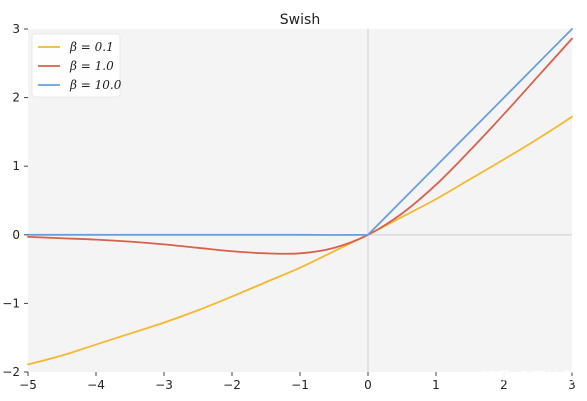  I want to click on x-tick-label: −4, so click(96, 385).